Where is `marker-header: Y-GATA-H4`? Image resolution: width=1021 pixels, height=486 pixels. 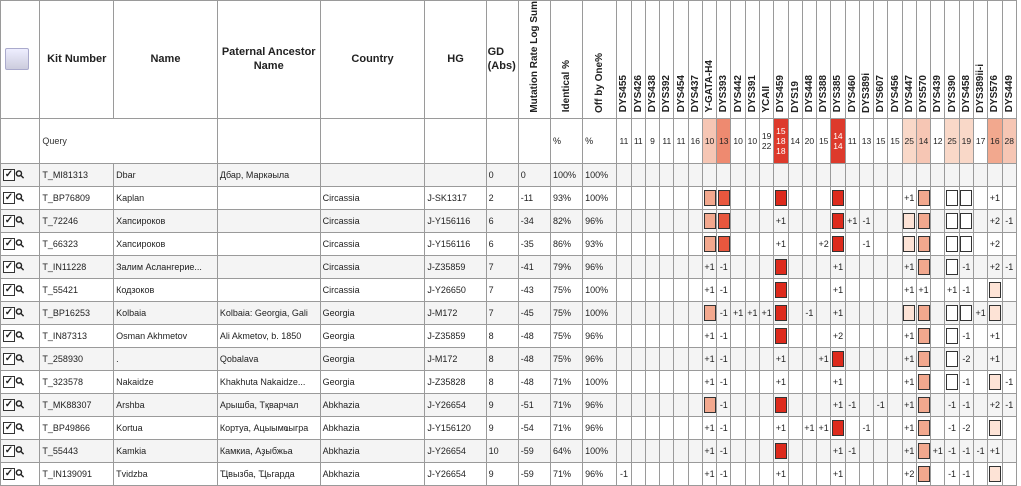 marker-header: Y-GATA-H4 is located at coordinates (709, 59).